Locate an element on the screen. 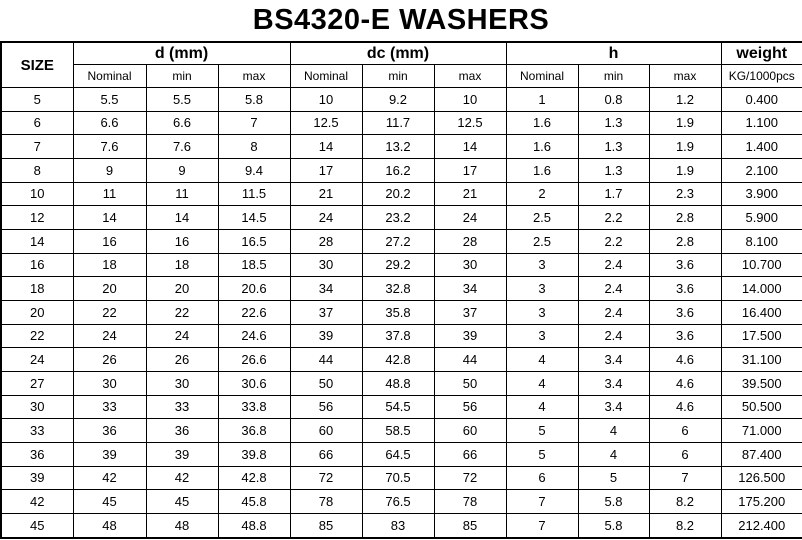  d-nominal-cell: 48 is located at coordinates (109, 525).